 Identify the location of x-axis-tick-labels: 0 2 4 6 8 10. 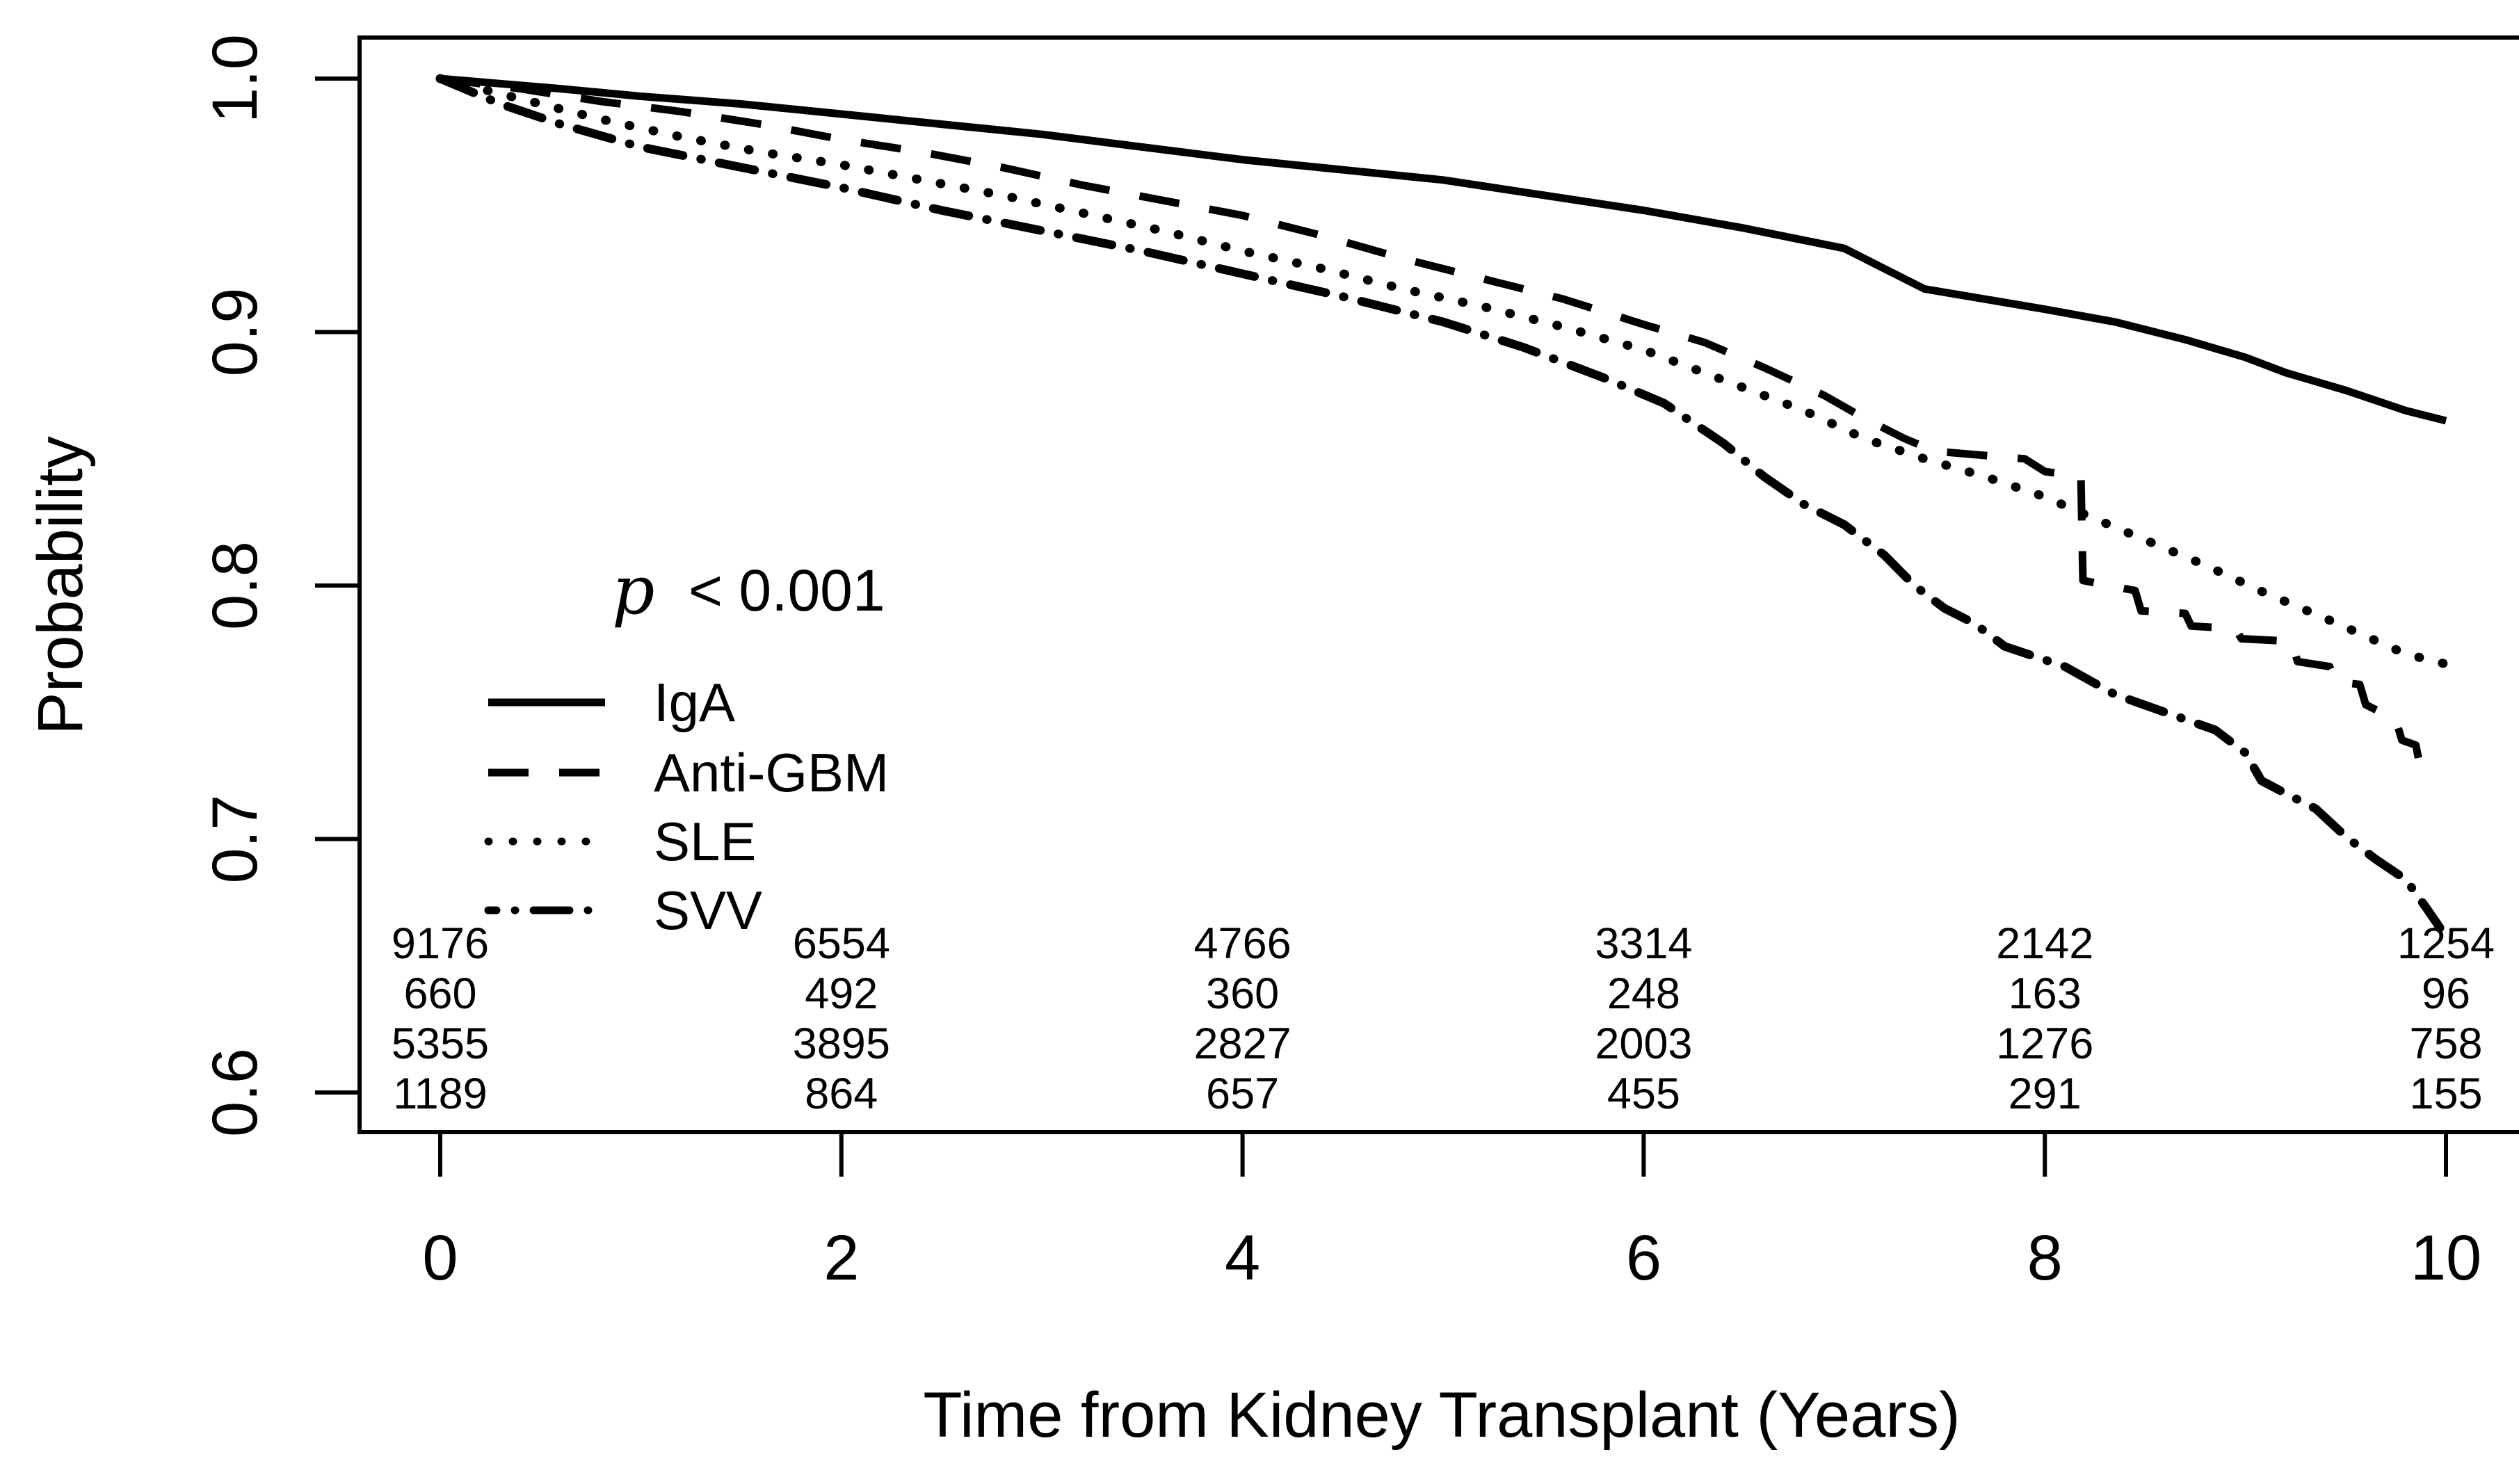
(1451, 1258).